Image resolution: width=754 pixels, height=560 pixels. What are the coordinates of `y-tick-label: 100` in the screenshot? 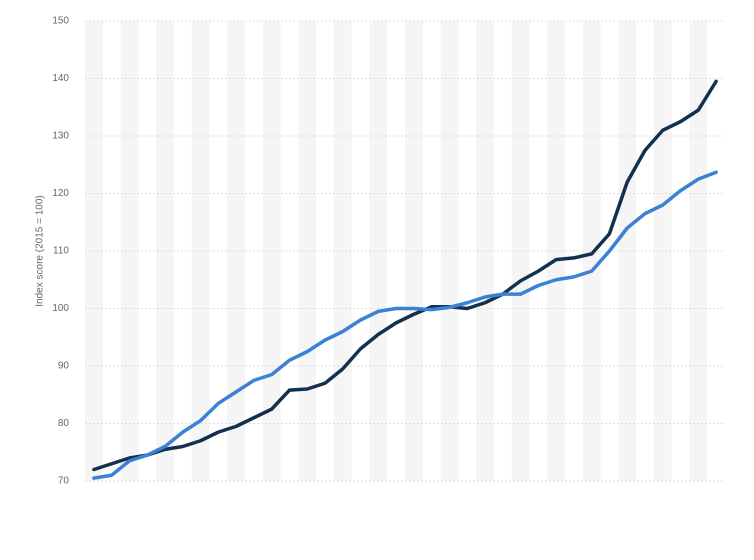 It's located at (60, 308).